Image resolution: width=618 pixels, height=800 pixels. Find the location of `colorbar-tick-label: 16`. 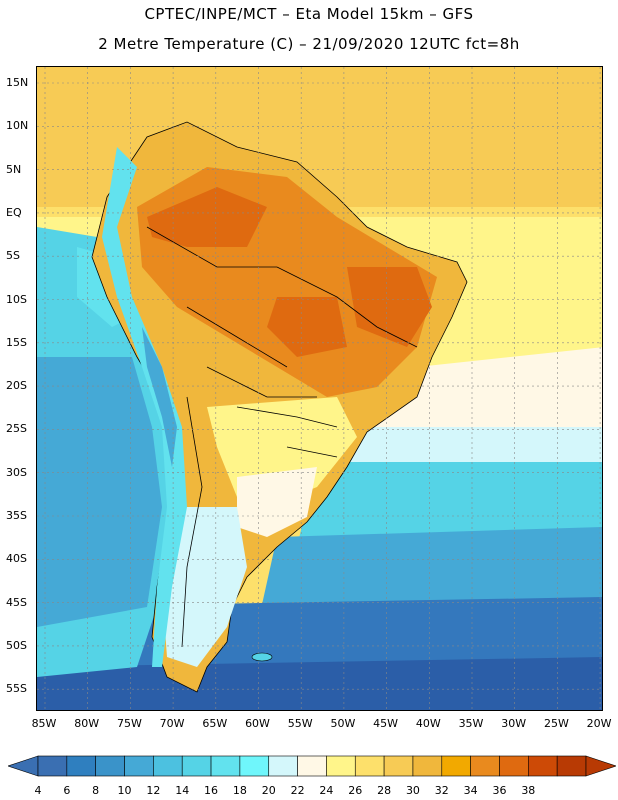

colorbar-tick-label: 16 is located at coordinates (211, 790).